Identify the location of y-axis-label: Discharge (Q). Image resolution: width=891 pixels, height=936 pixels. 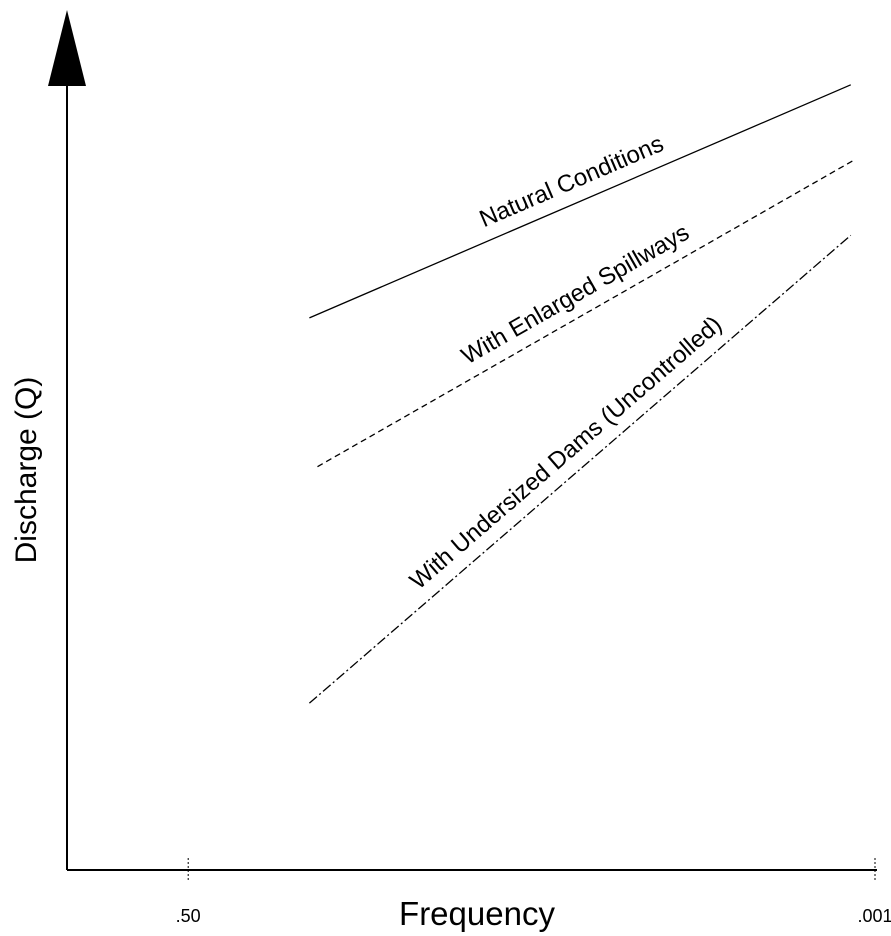
(26, 470).